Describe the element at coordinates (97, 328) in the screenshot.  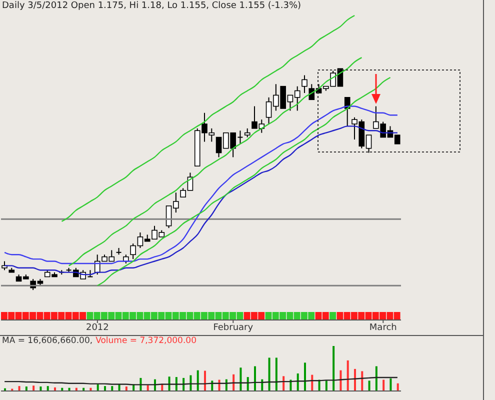
I see `x-tick-label: 2012` at that location.